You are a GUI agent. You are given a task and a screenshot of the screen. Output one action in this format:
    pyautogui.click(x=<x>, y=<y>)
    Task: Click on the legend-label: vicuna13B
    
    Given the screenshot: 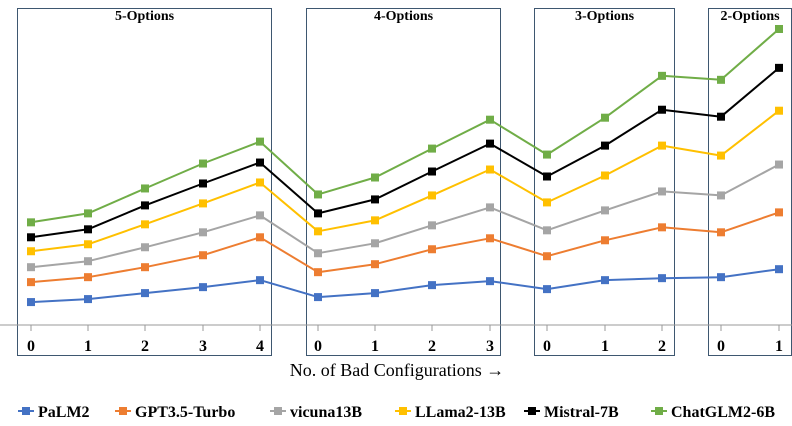 What is the action you would take?
    pyautogui.click(x=326, y=412)
    